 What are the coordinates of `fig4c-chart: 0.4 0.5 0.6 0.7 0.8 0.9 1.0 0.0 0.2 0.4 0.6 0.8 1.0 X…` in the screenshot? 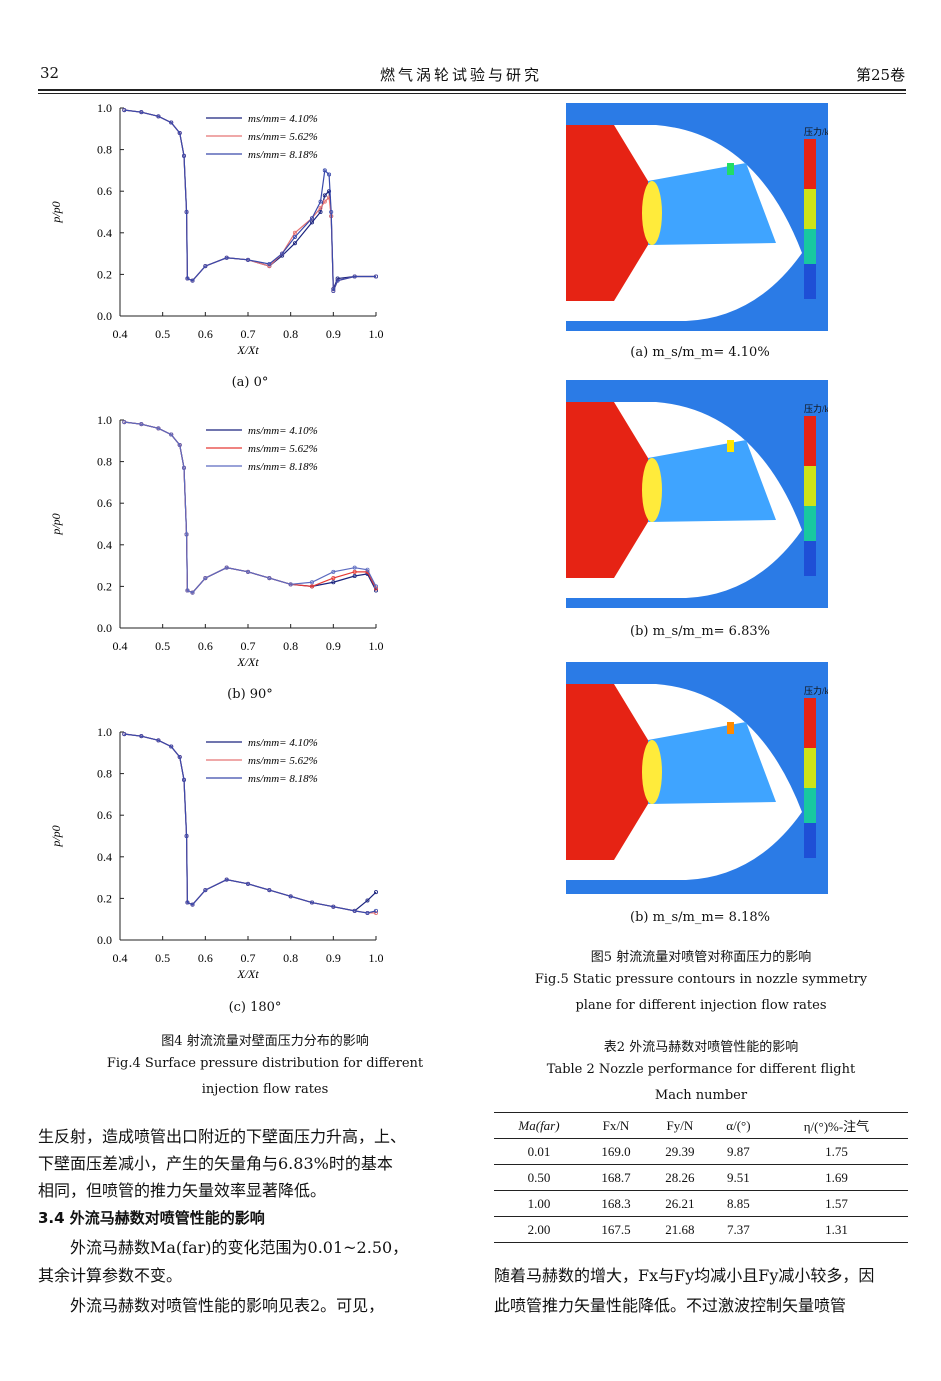 It's located at (216, 853).